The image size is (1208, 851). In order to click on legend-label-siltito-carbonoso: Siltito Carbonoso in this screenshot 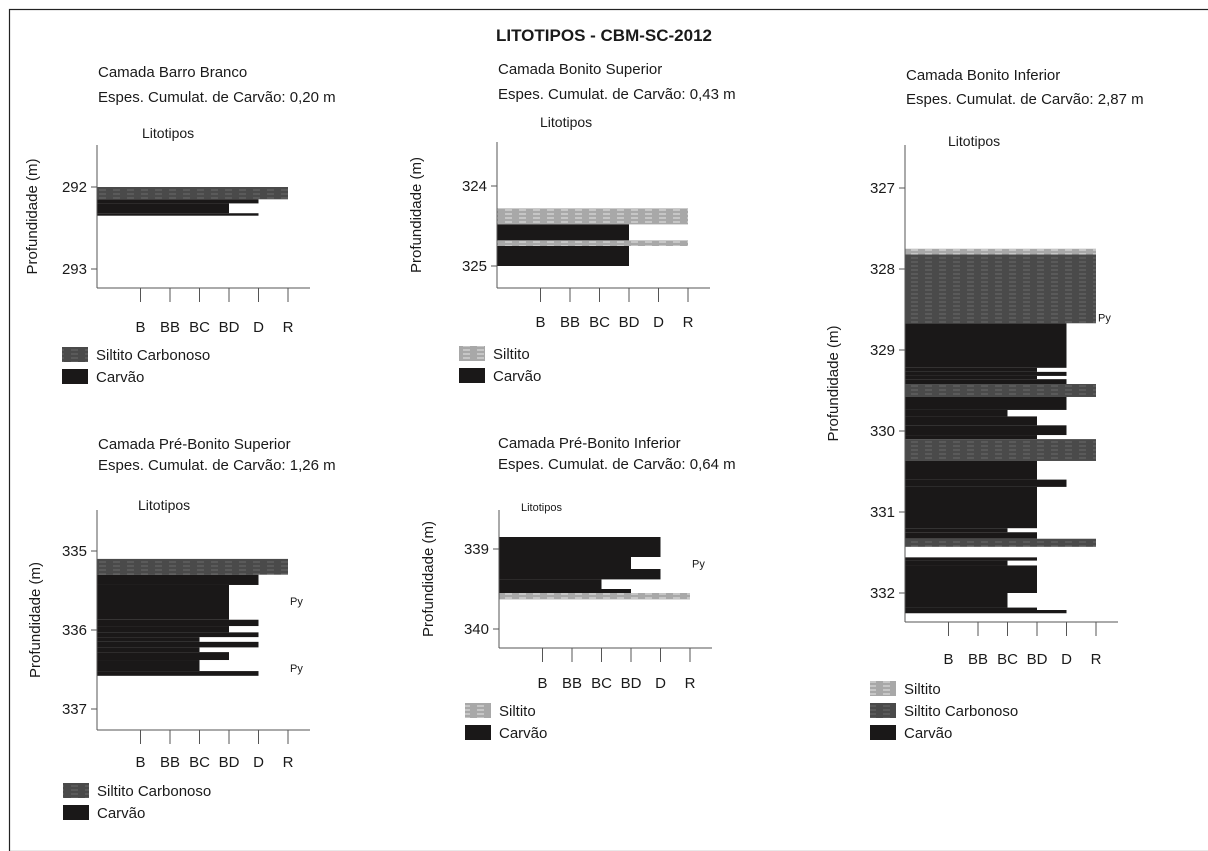, I will do `click(961, 711)`.